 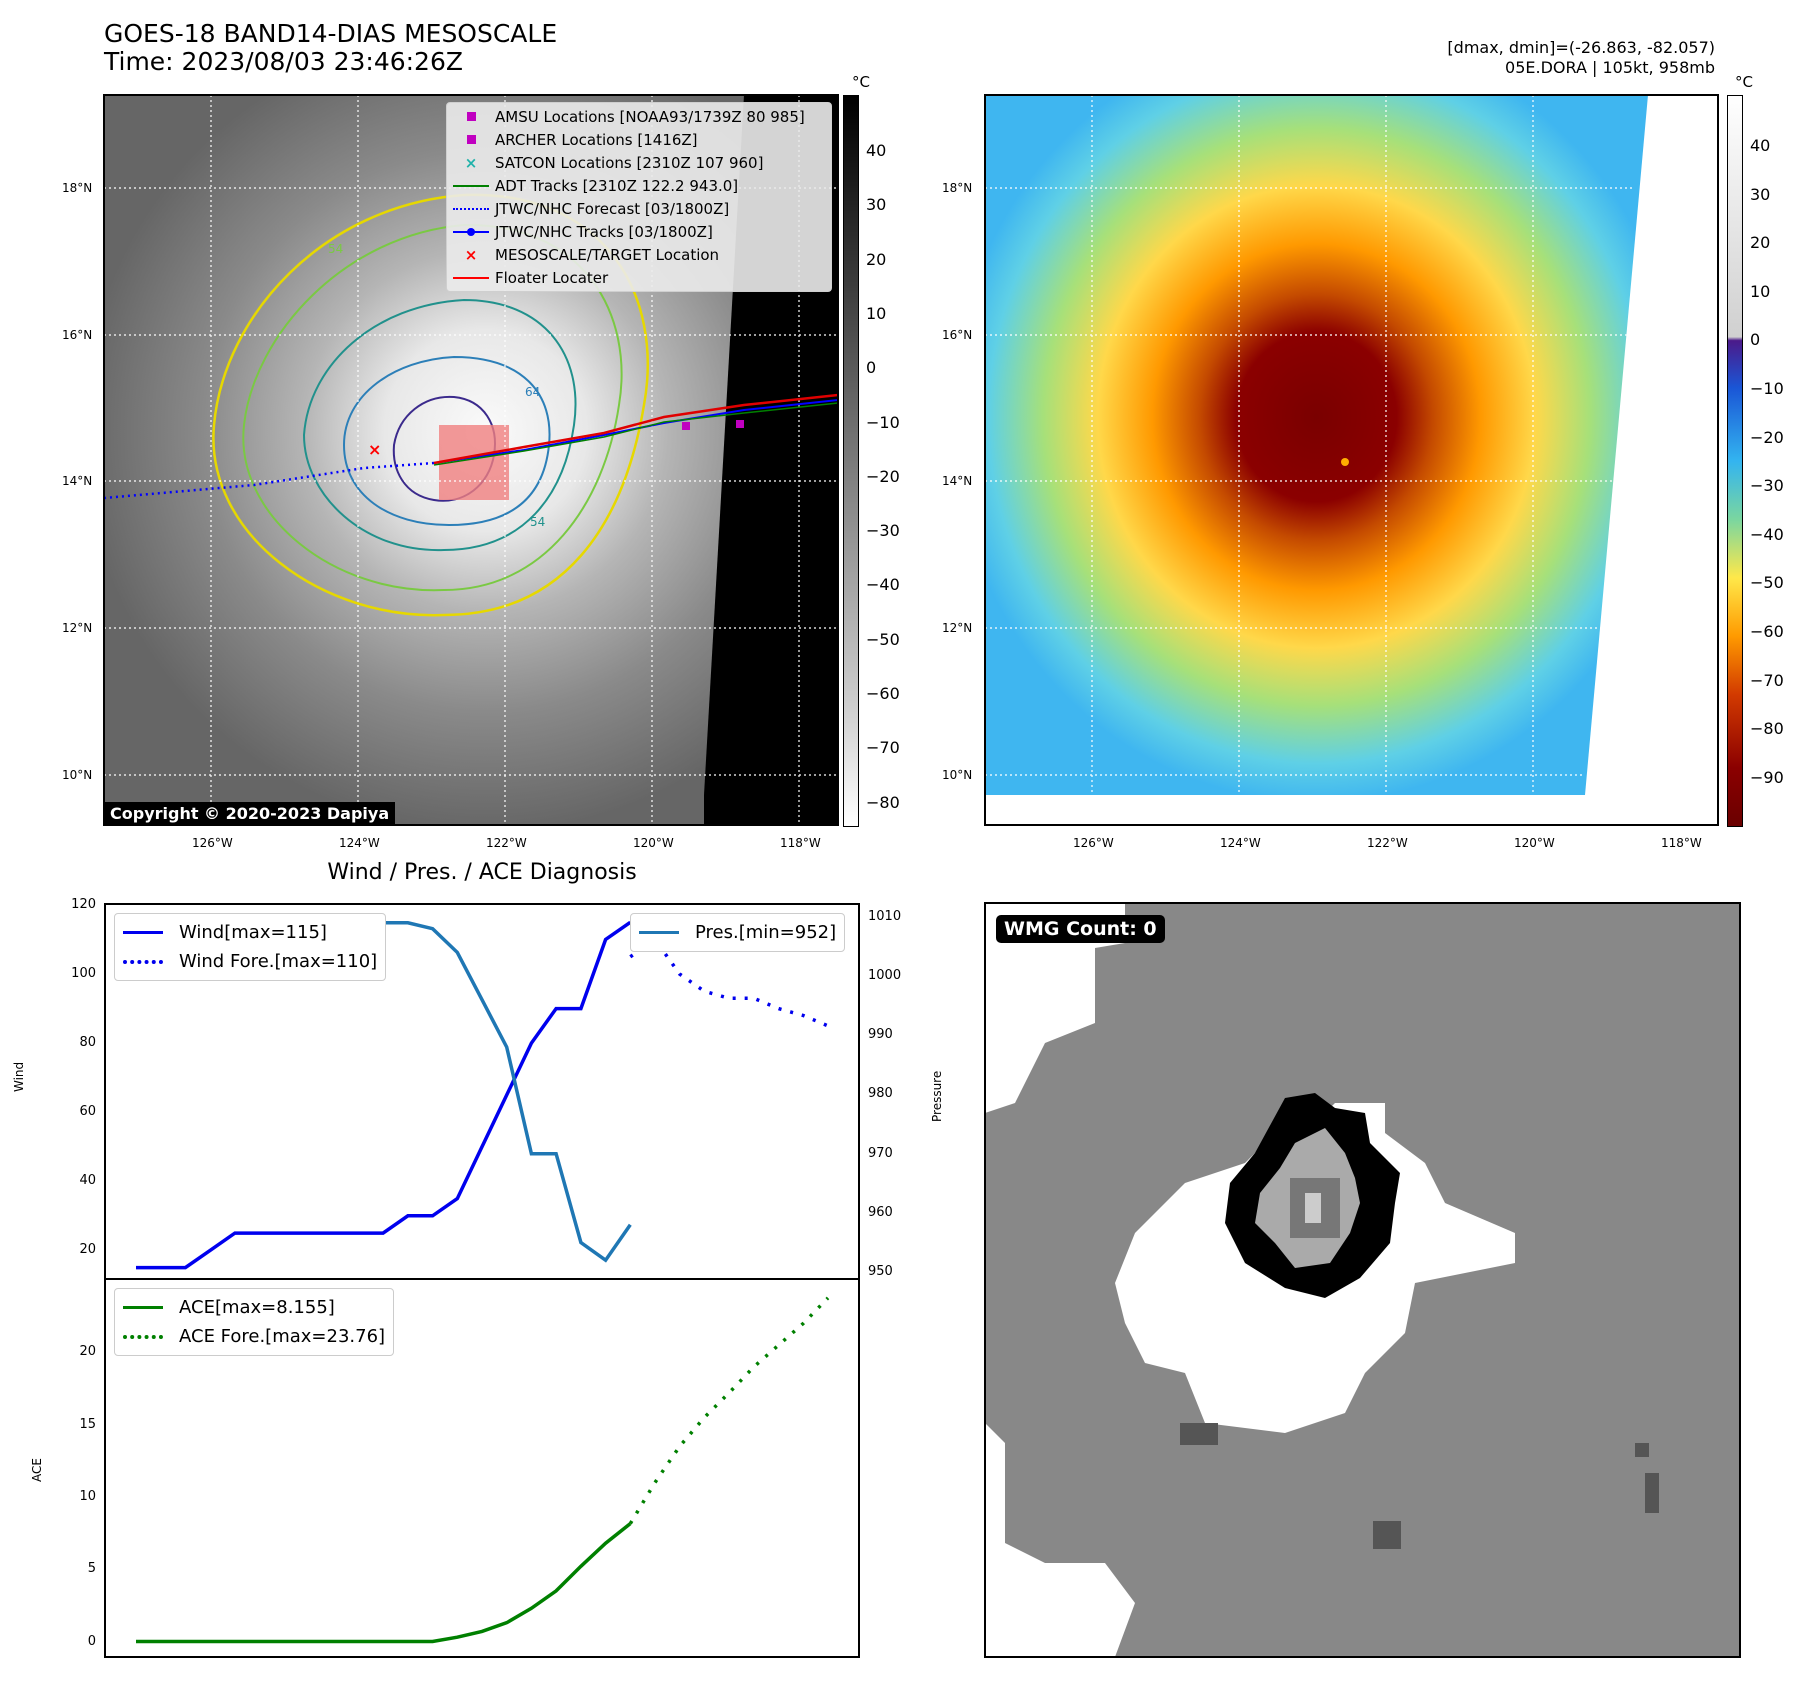 I want to click on colorbar-tick: −50, so click(x=883, y=639).